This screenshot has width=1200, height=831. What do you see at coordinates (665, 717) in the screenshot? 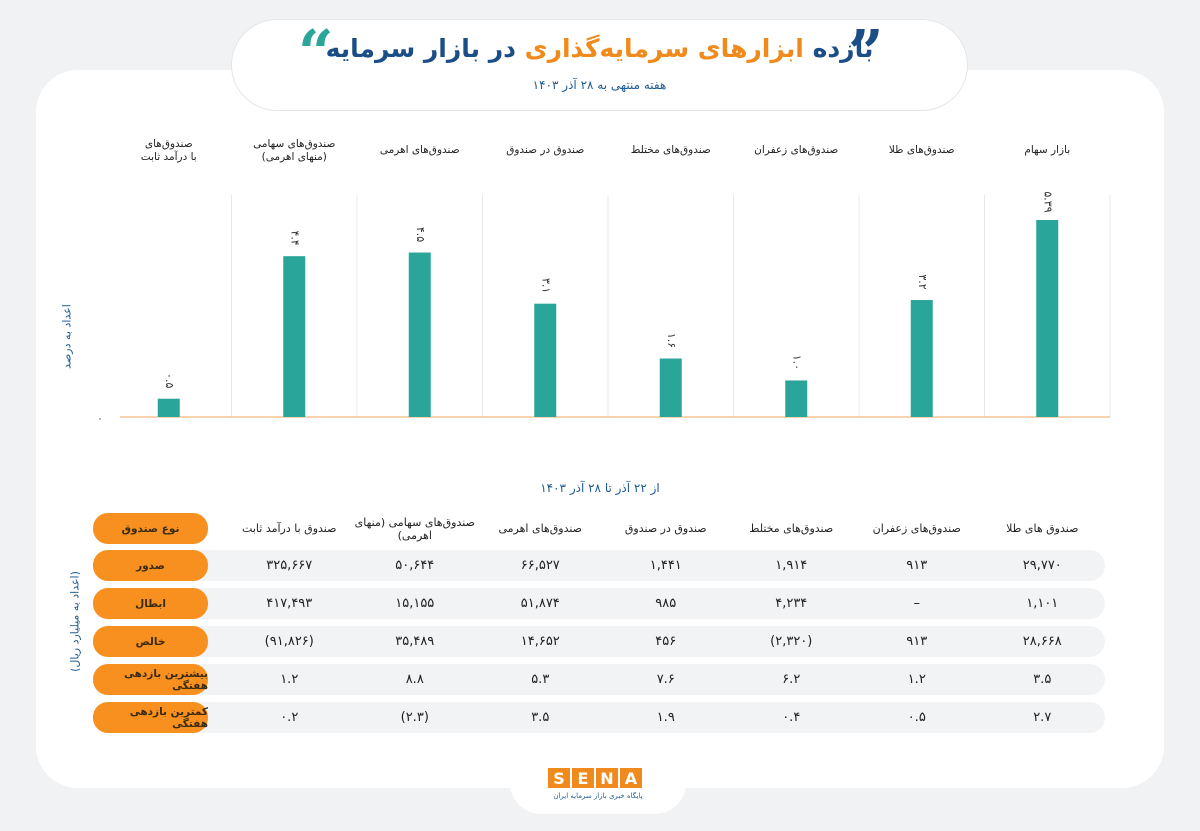
I see `table-cell: ۱.۹` at bounding box center [665, 717].